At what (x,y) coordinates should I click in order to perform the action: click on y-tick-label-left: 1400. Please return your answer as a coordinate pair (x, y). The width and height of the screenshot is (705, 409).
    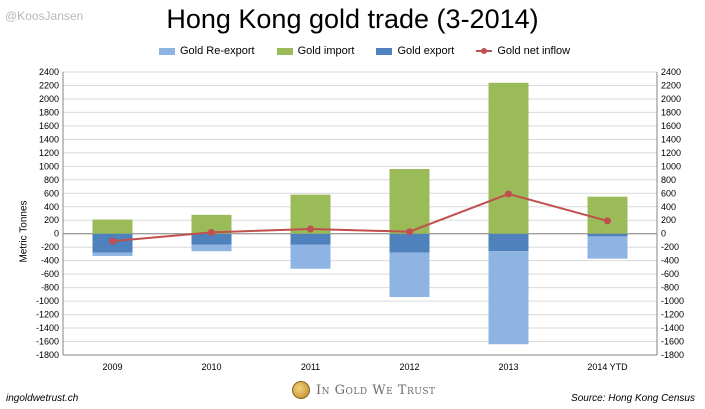
    Looking at the image, I should click on (49, 139).